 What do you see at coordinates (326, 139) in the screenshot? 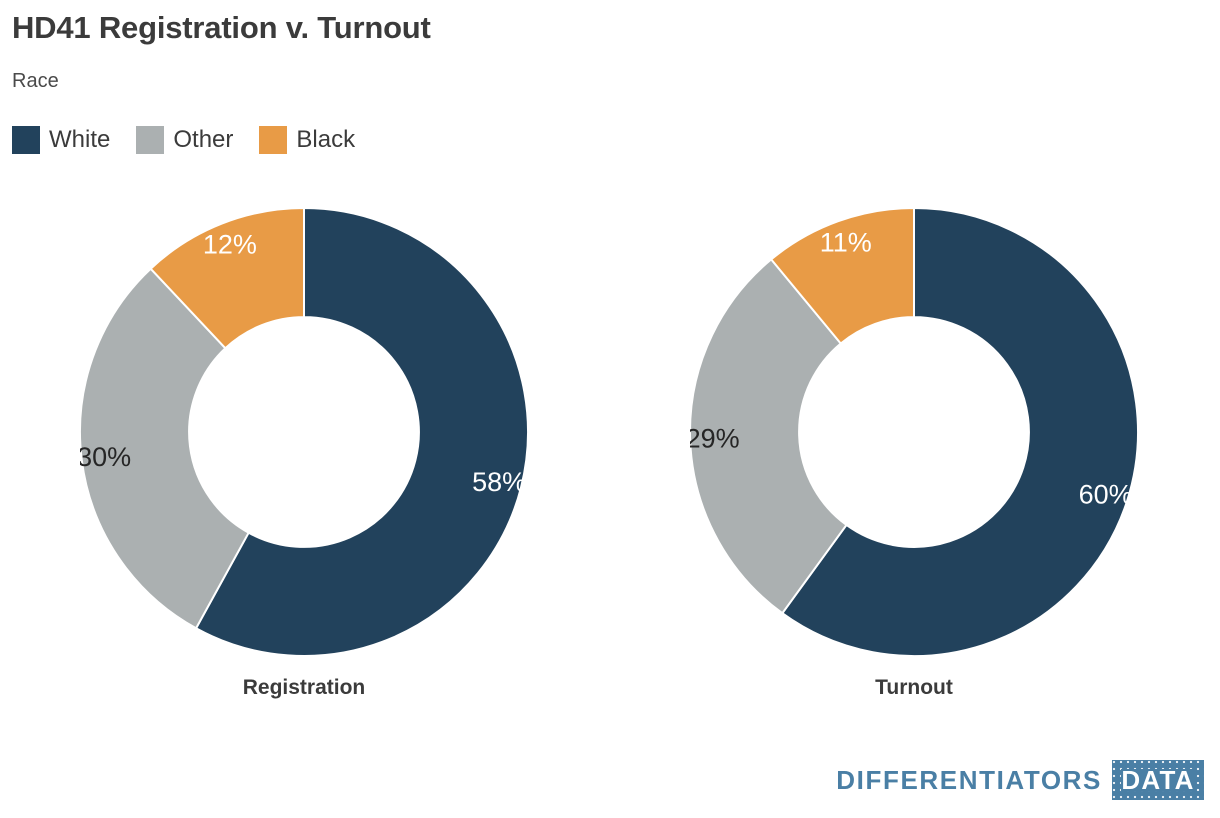
I see `legend-item-label: Black` at bounding box center [326, 139].